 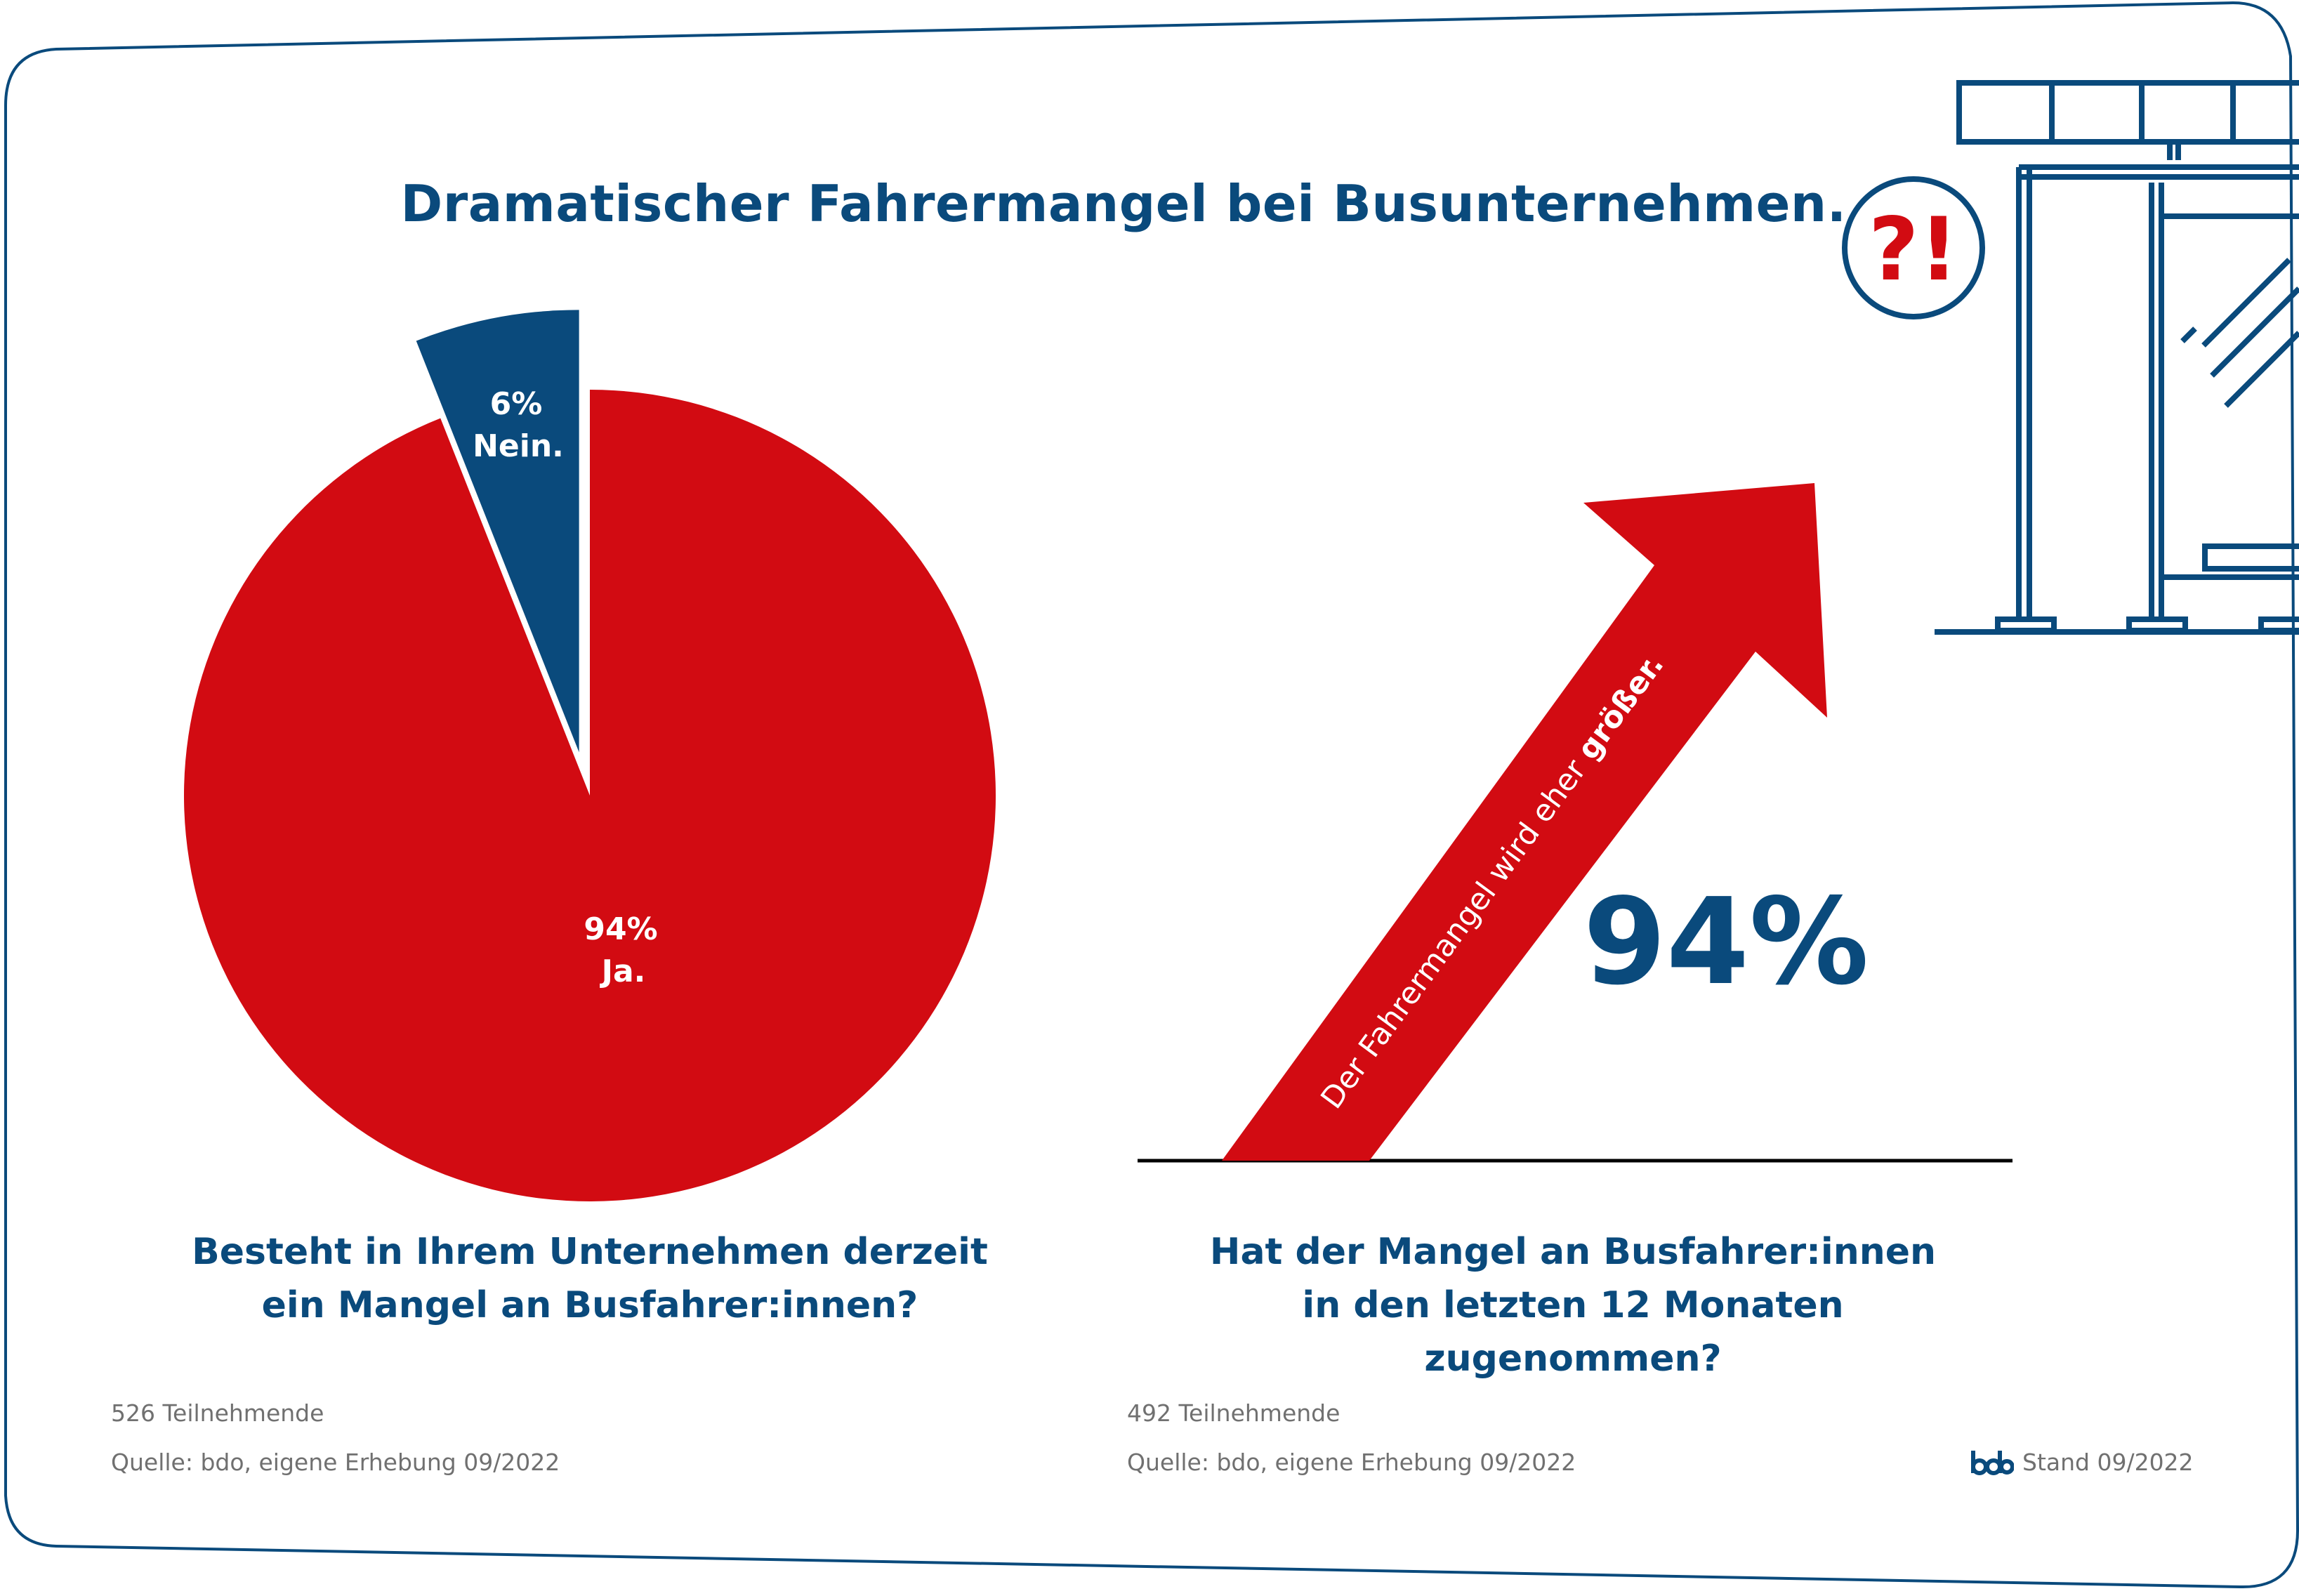 I want to click on alert-symbol: ?!, so click(x=1913, y=250).